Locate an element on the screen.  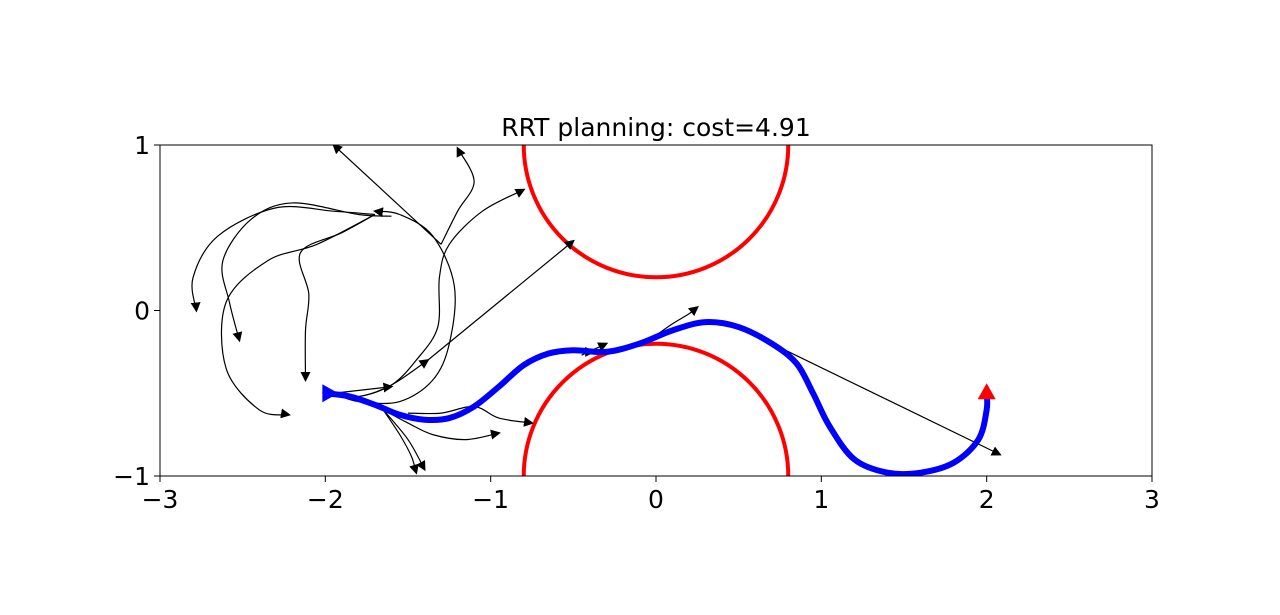
start-marker is located at coordinates (330, 393).